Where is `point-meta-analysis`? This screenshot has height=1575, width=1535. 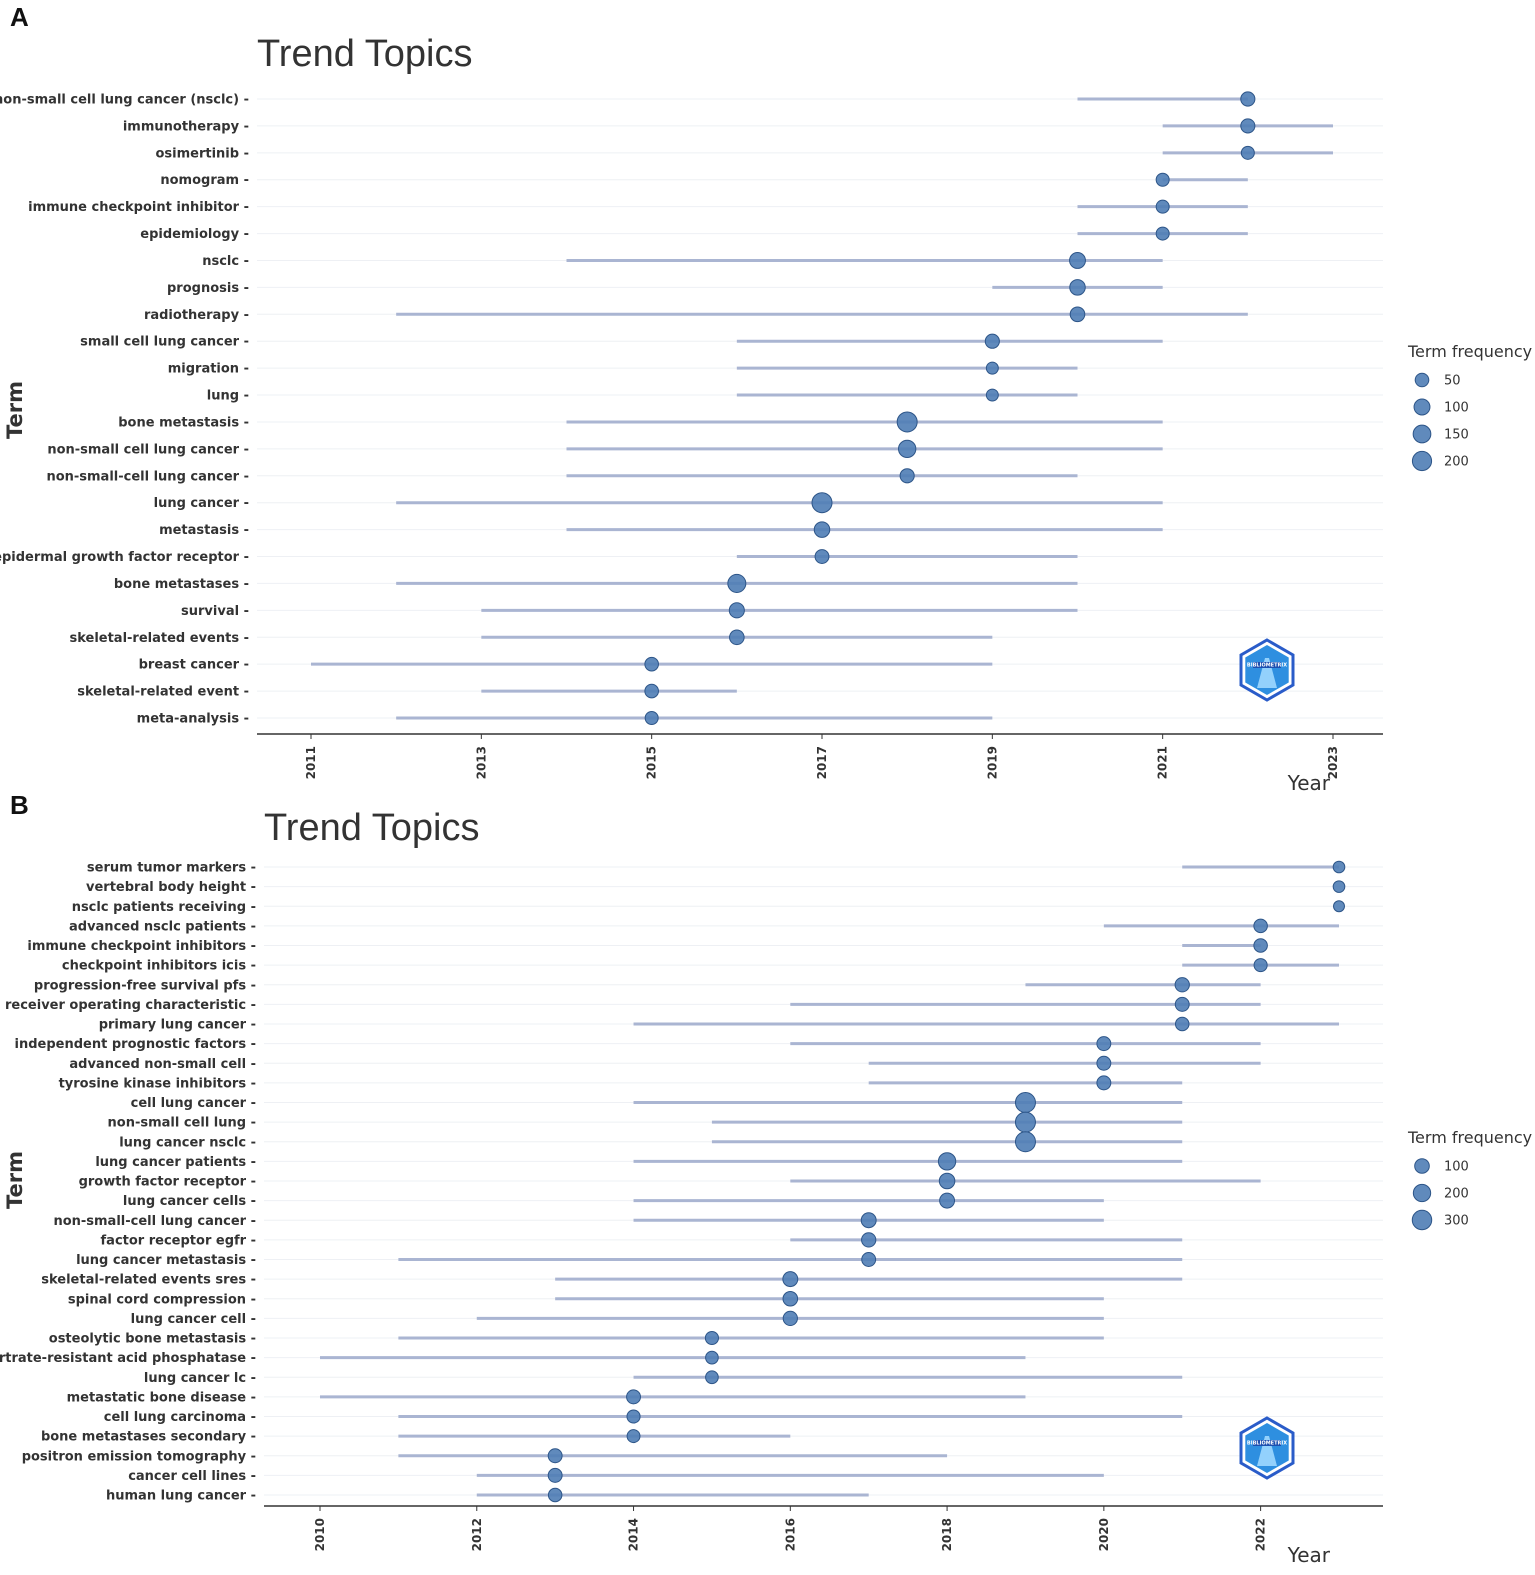
point-meta-analysis is located at coordinates (651, 718).